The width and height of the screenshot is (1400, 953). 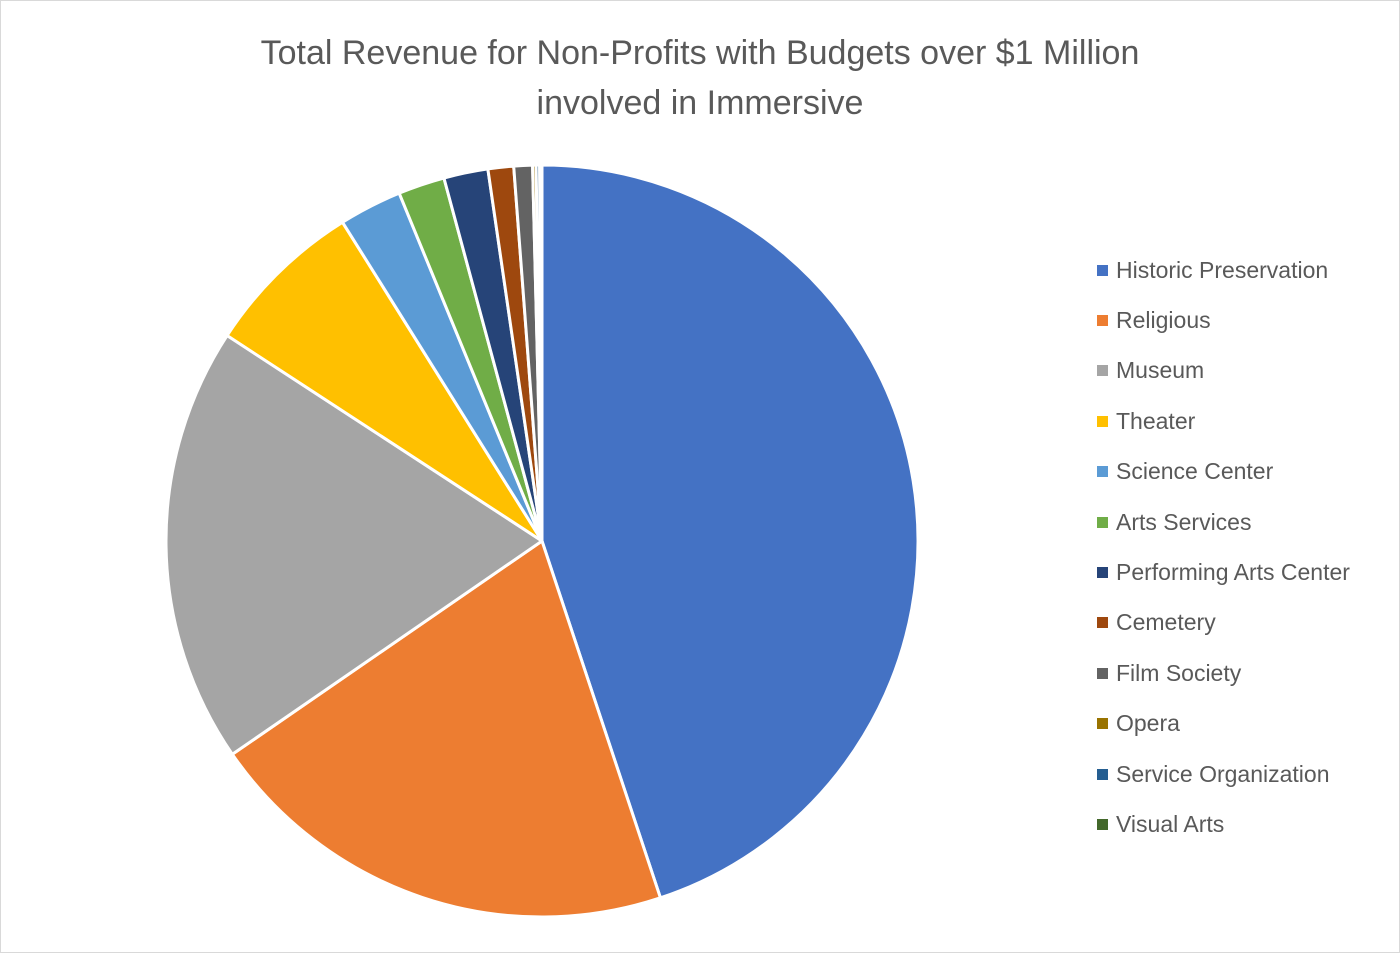 I want to click on legend-item: Service Organization, so click(x=1223, y=774).